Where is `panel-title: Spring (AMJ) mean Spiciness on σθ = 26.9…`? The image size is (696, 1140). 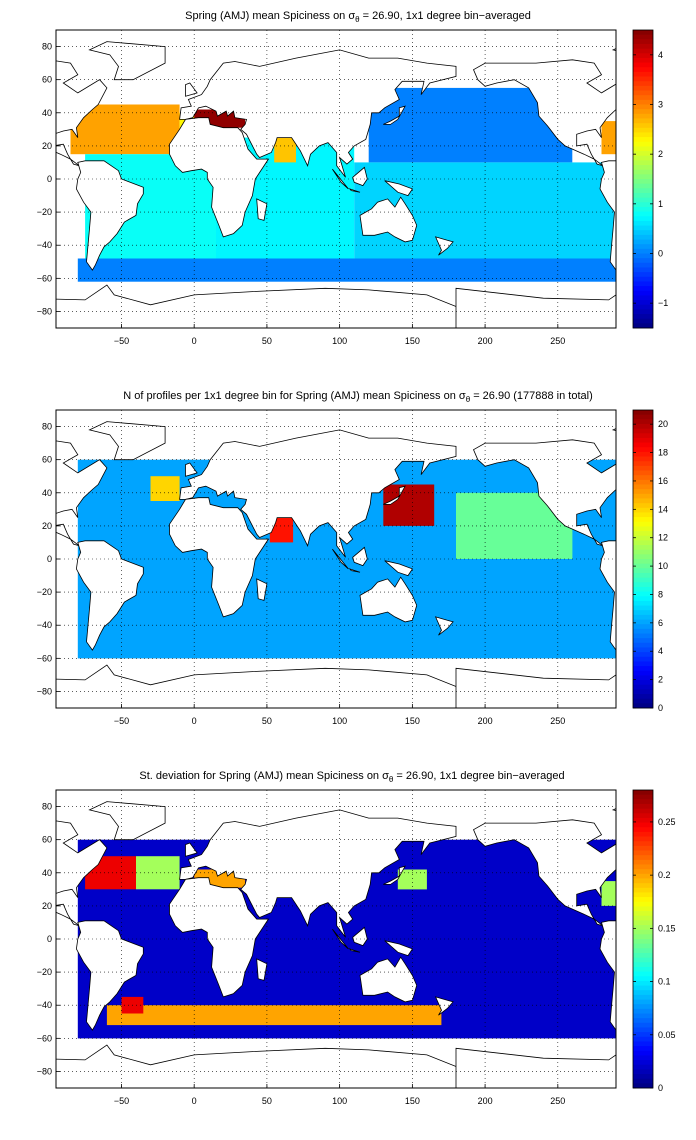 panel-title: Spring (AMJ) mean Spiciness on σθ = 26.9… is located at coordinates (358, 17).